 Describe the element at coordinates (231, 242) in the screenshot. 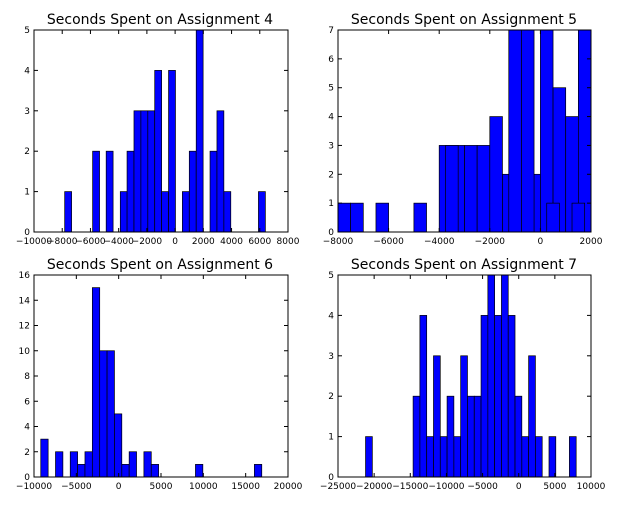

I see `x-tick-label: 4000` at that location.